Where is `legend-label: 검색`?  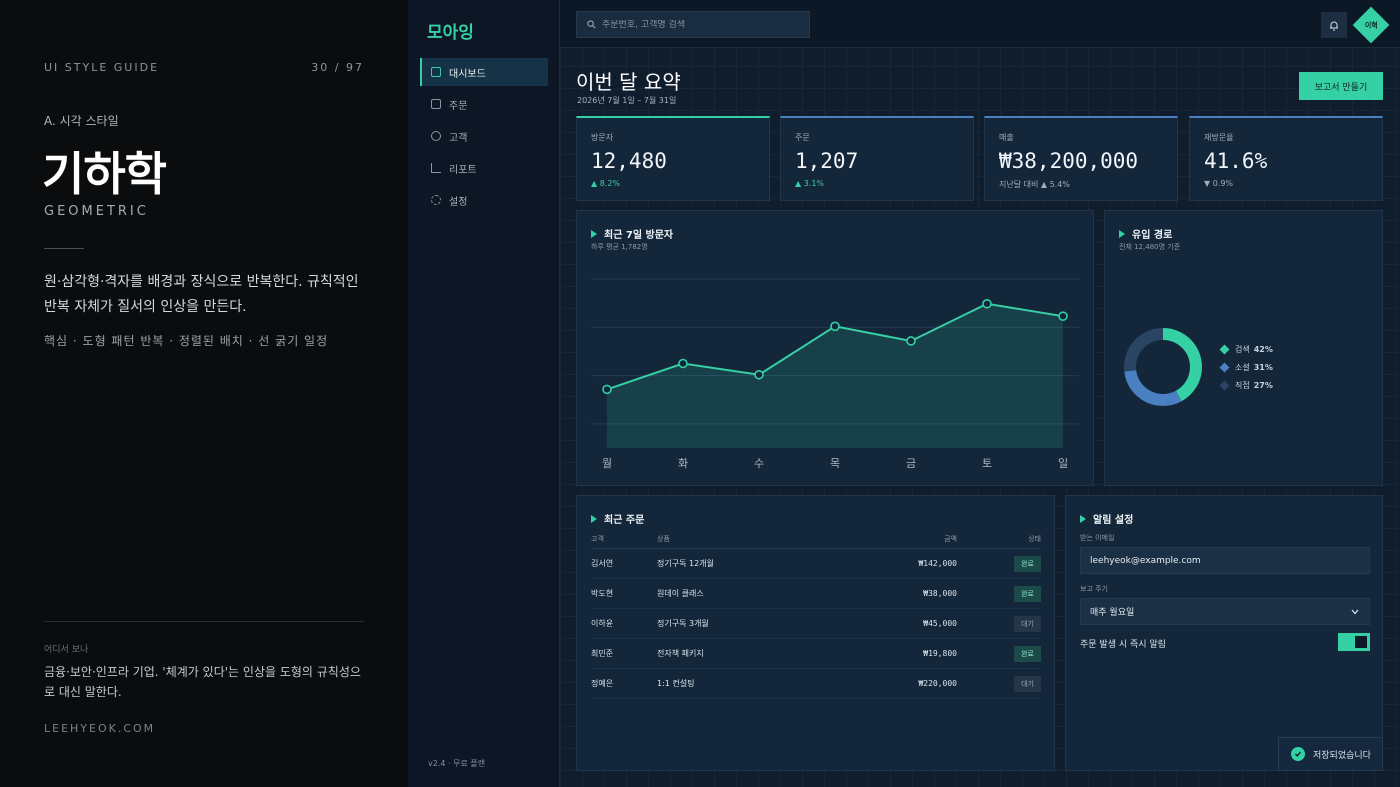
legend-label: 검색 is located at coordinates (1242, 349).